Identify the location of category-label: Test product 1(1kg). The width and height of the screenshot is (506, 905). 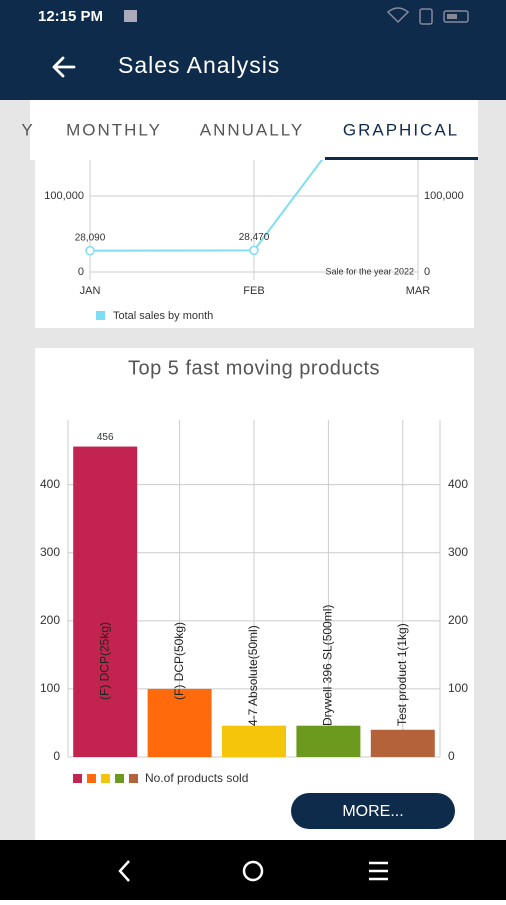
(402, 674).